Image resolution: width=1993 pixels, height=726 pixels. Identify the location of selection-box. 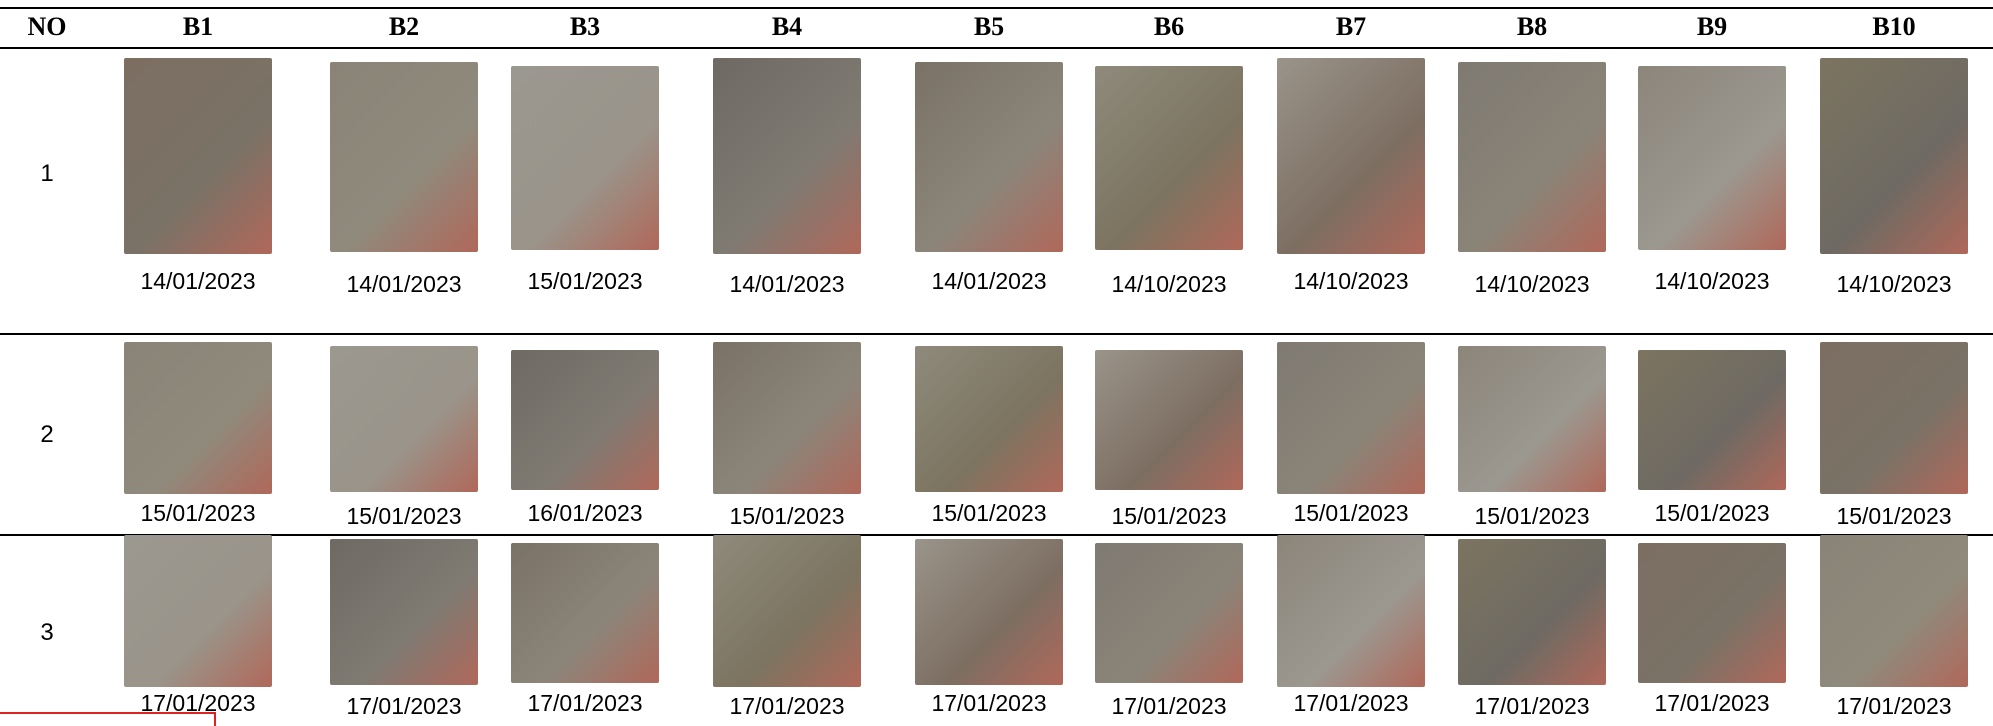
(108, 719).